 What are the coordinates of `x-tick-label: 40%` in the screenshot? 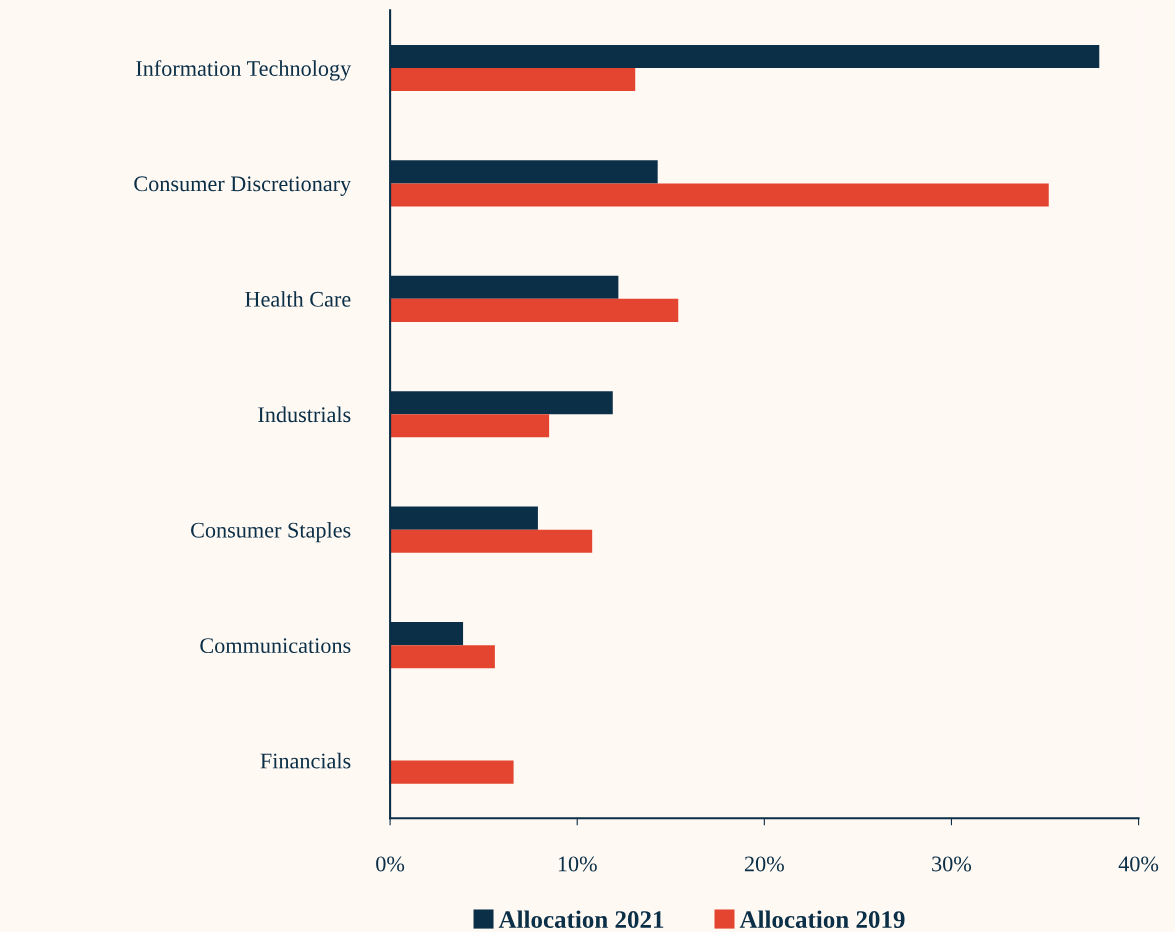 It's located at (1138, 864).